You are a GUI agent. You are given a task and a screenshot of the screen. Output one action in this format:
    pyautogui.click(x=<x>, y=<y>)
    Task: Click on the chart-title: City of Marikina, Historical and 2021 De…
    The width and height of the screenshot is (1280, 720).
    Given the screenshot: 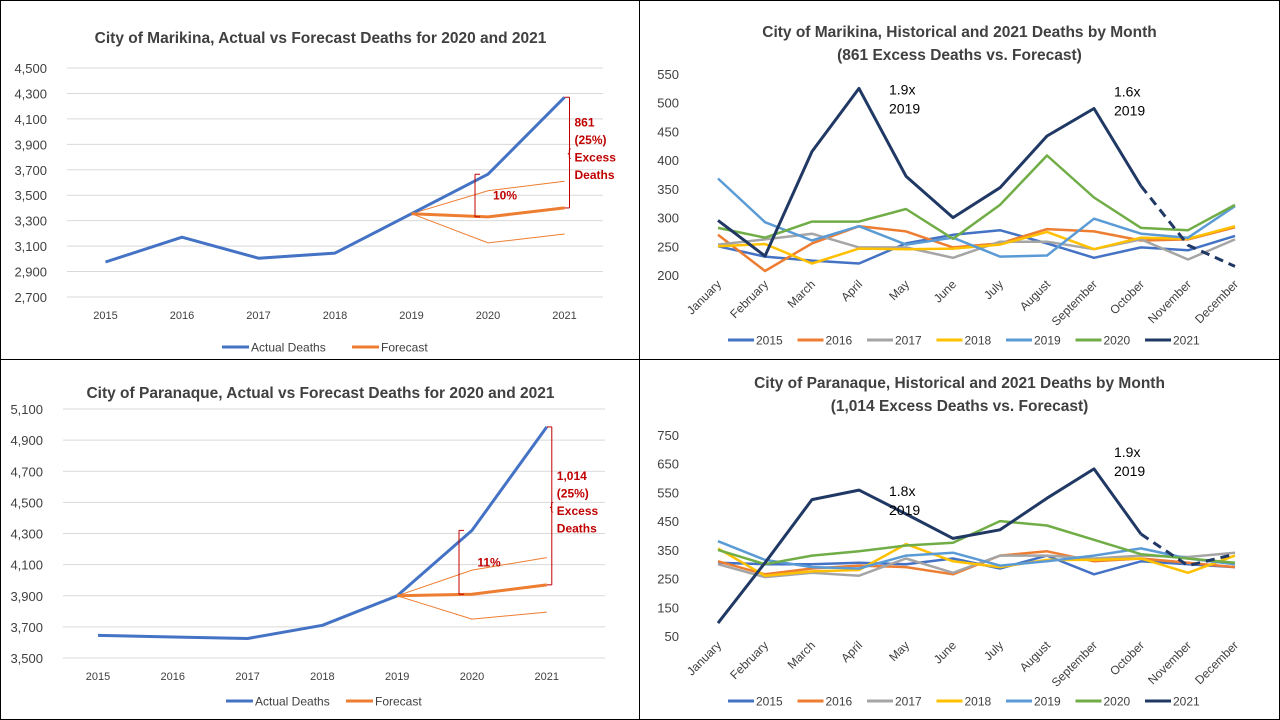 What is the action you would take?
    pyautogui.click(x=959, y=44)
    